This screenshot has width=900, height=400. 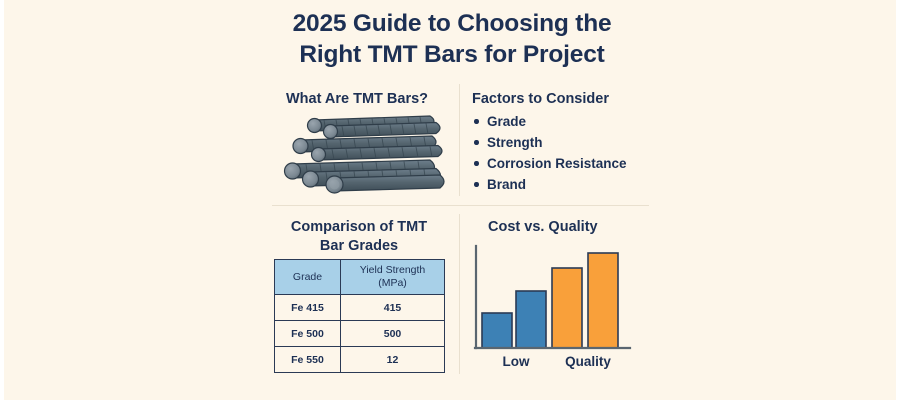 I want to click on chart-tick-label: Low, so click(x=516, y=361).